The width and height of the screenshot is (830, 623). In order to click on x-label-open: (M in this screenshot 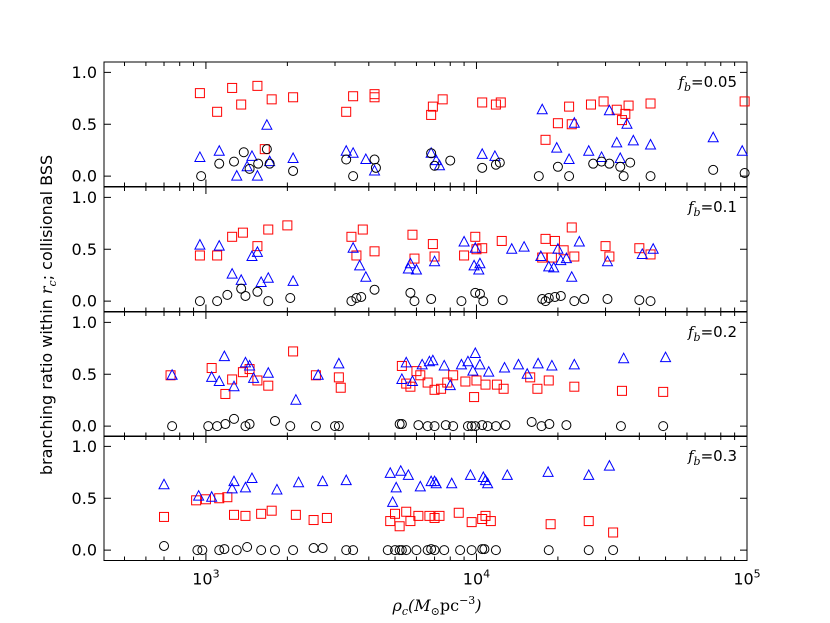, I will do `click(419, 605)`.